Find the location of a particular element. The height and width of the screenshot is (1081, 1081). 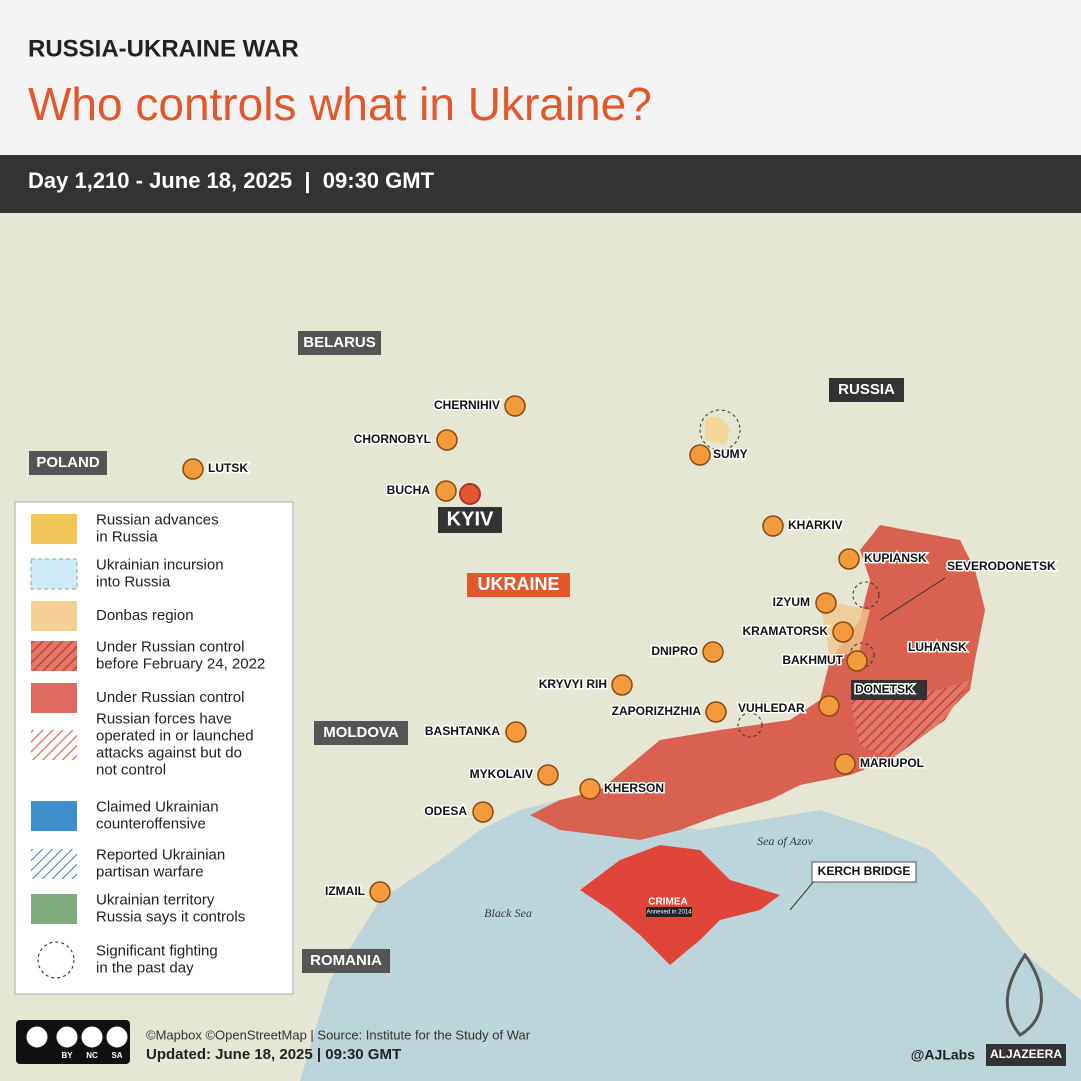

city-label: LUTSK is located at coordinates (228, 468).